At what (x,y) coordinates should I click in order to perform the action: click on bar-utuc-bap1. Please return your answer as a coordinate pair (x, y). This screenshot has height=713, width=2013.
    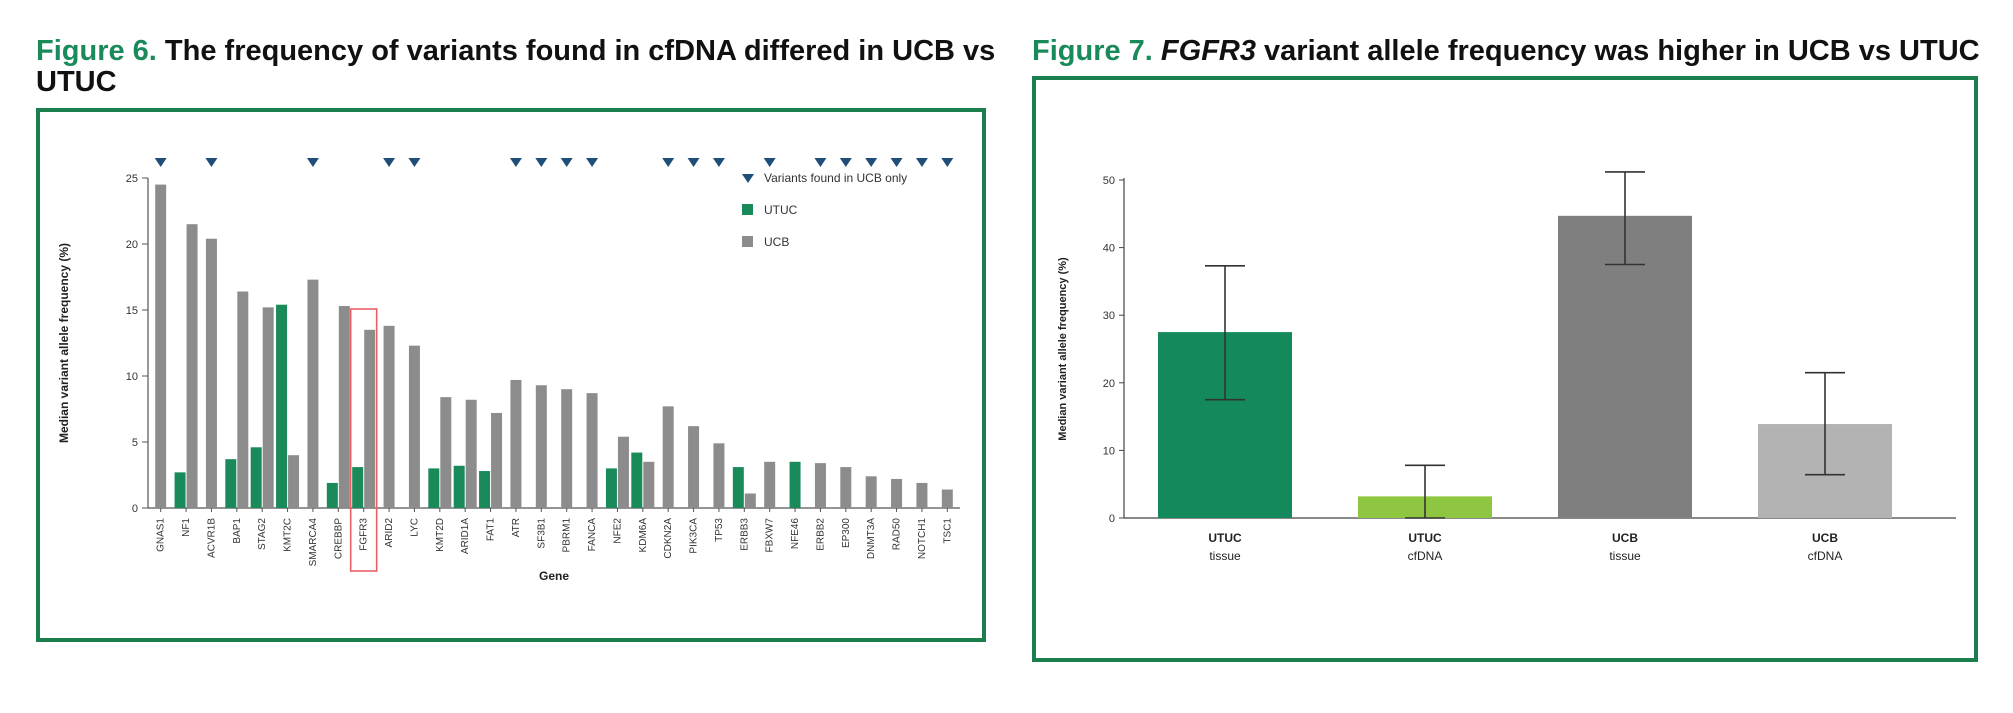
    Looking at the image, I should click on (231, 483).